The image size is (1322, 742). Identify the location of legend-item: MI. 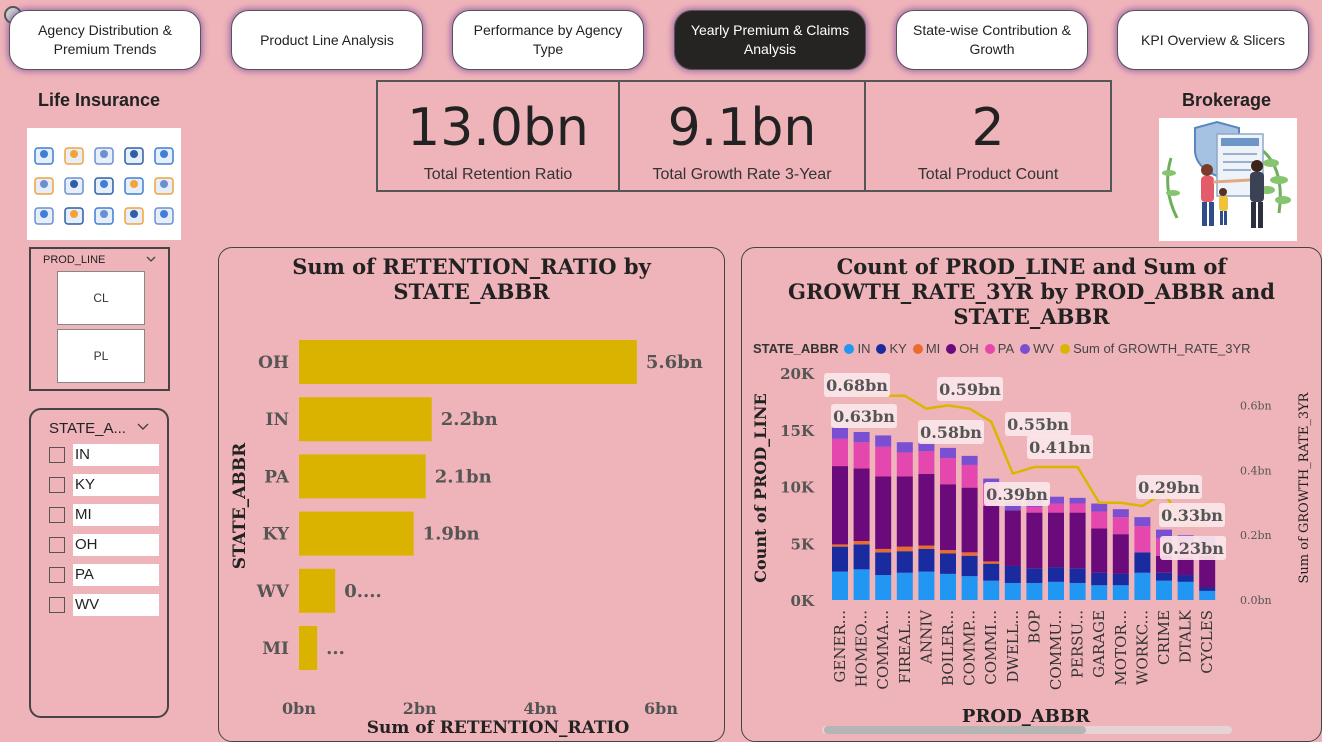
(933, 348).